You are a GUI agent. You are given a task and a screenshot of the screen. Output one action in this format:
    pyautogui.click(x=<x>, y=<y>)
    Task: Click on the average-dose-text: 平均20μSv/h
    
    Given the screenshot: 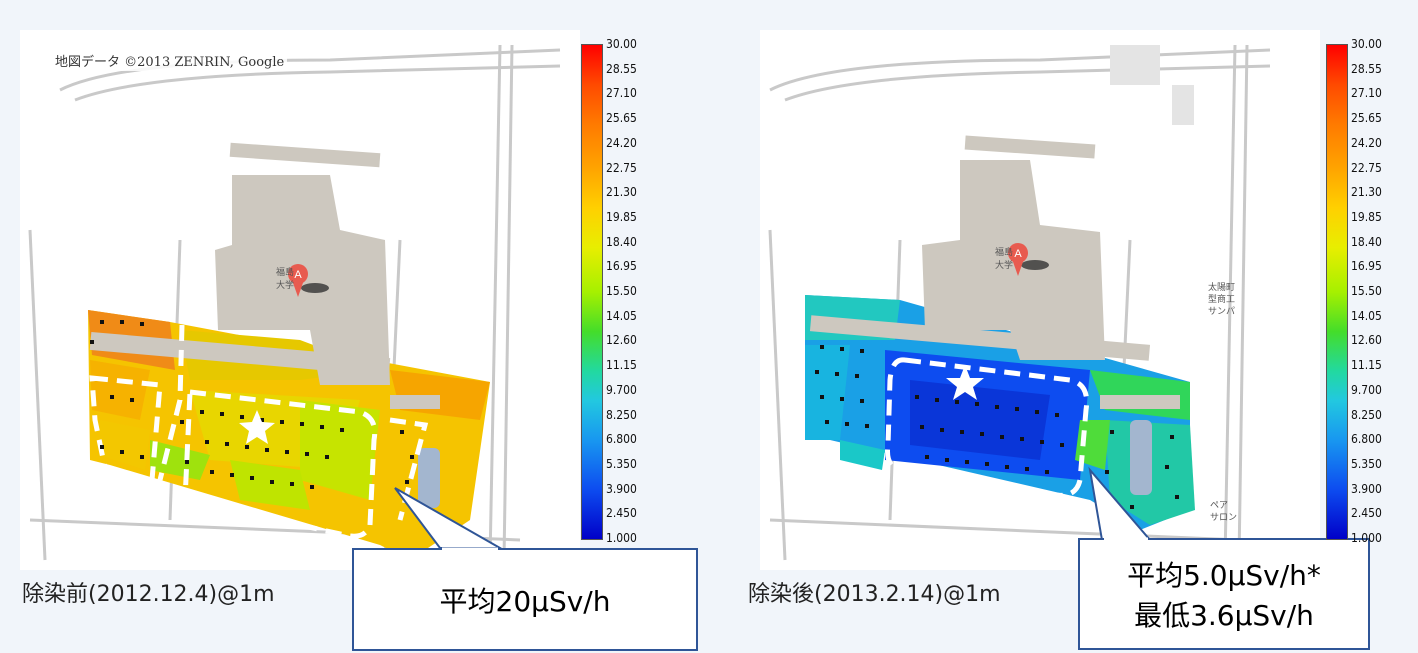 What is the action you would take?
    pyautogui.click(x=525, y=601)
    